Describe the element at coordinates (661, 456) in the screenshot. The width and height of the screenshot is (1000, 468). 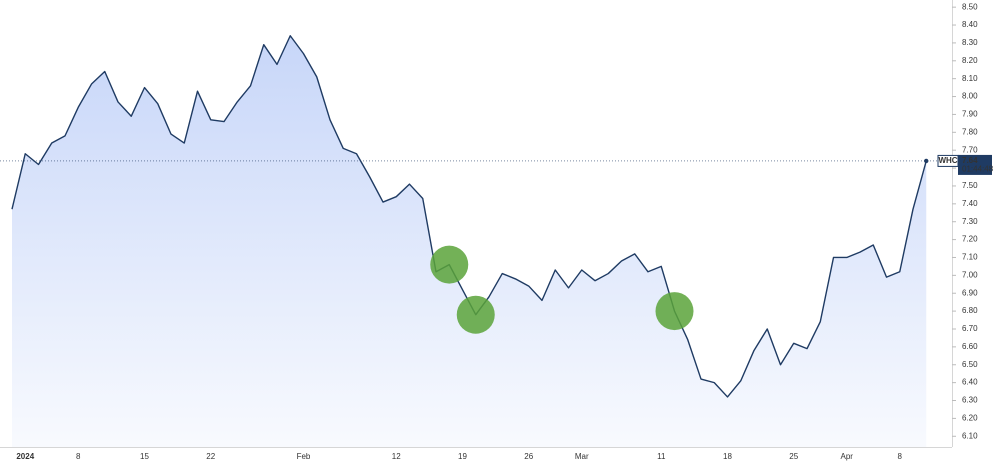
I see `x-tick-label: 11` at that location.